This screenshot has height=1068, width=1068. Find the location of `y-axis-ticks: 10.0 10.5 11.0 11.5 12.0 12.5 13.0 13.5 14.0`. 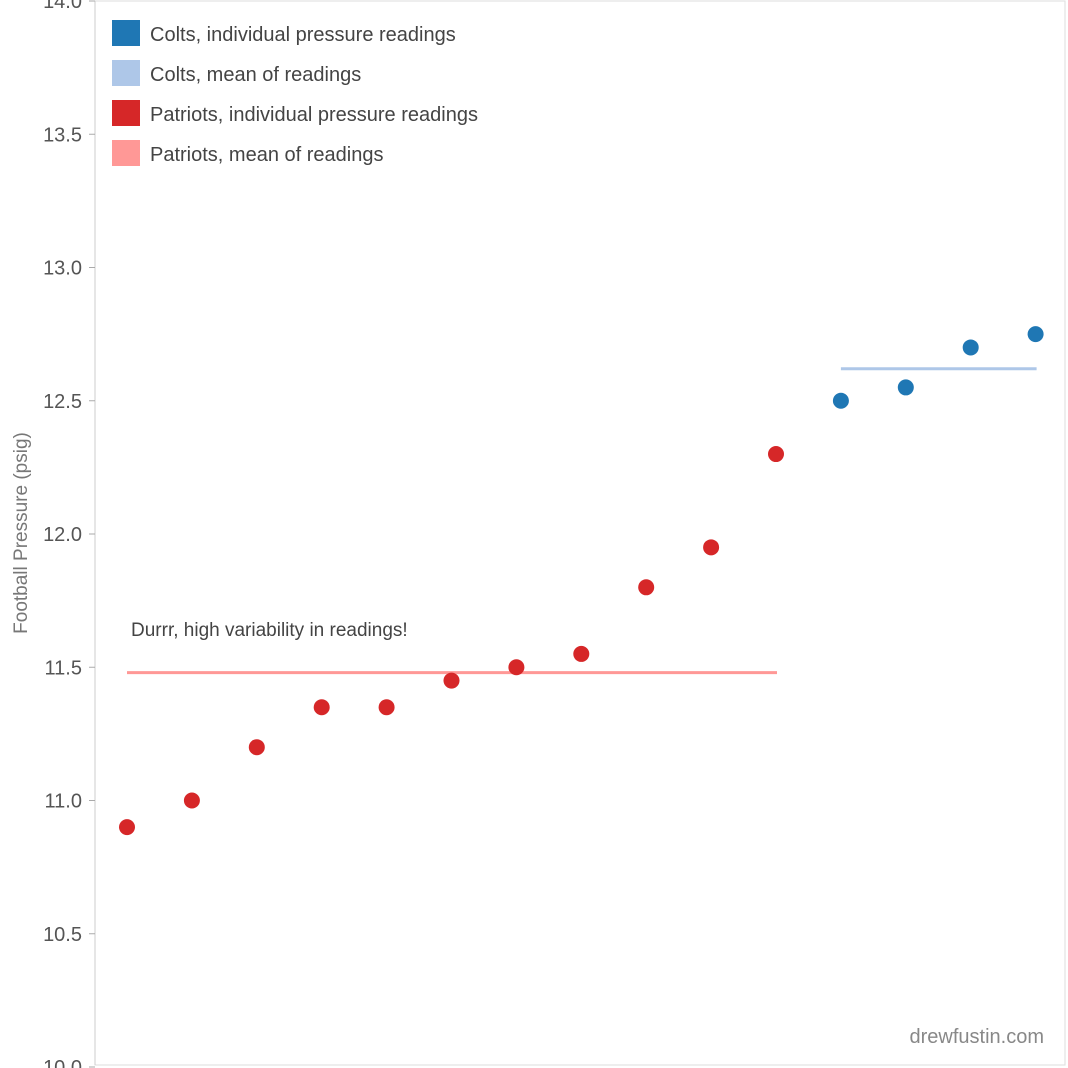

y-axis-ticks: 10.0 10.5 11.0 11.5 12.0 12.5 13.0 13.5 14.0 is located at coordinates (69, 534).